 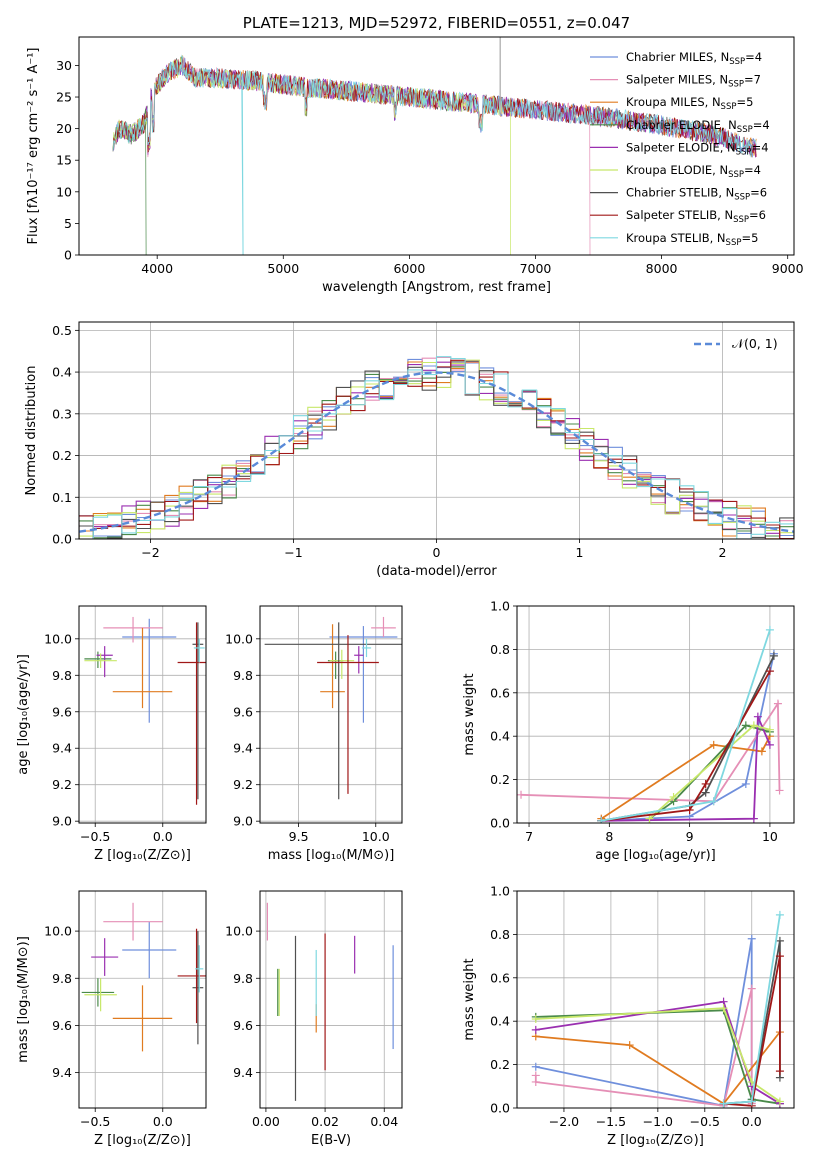 I want to click on x-tick-label: 4000, so click(x=157, y=268).